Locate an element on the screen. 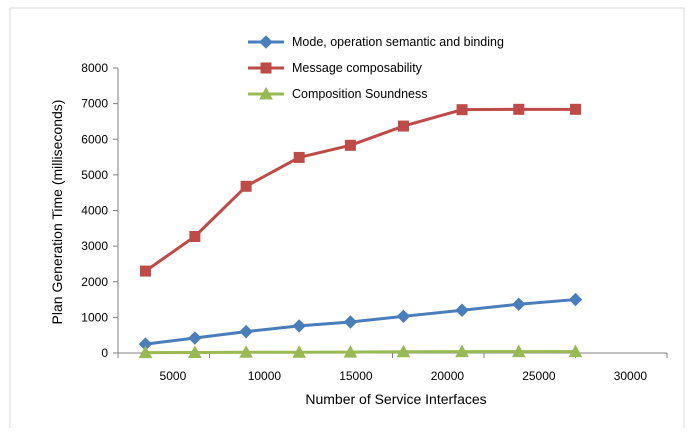 The height and width of the screenshot is (436, 687). y-tick-label: 7000 is located at coordinates (94, 104).